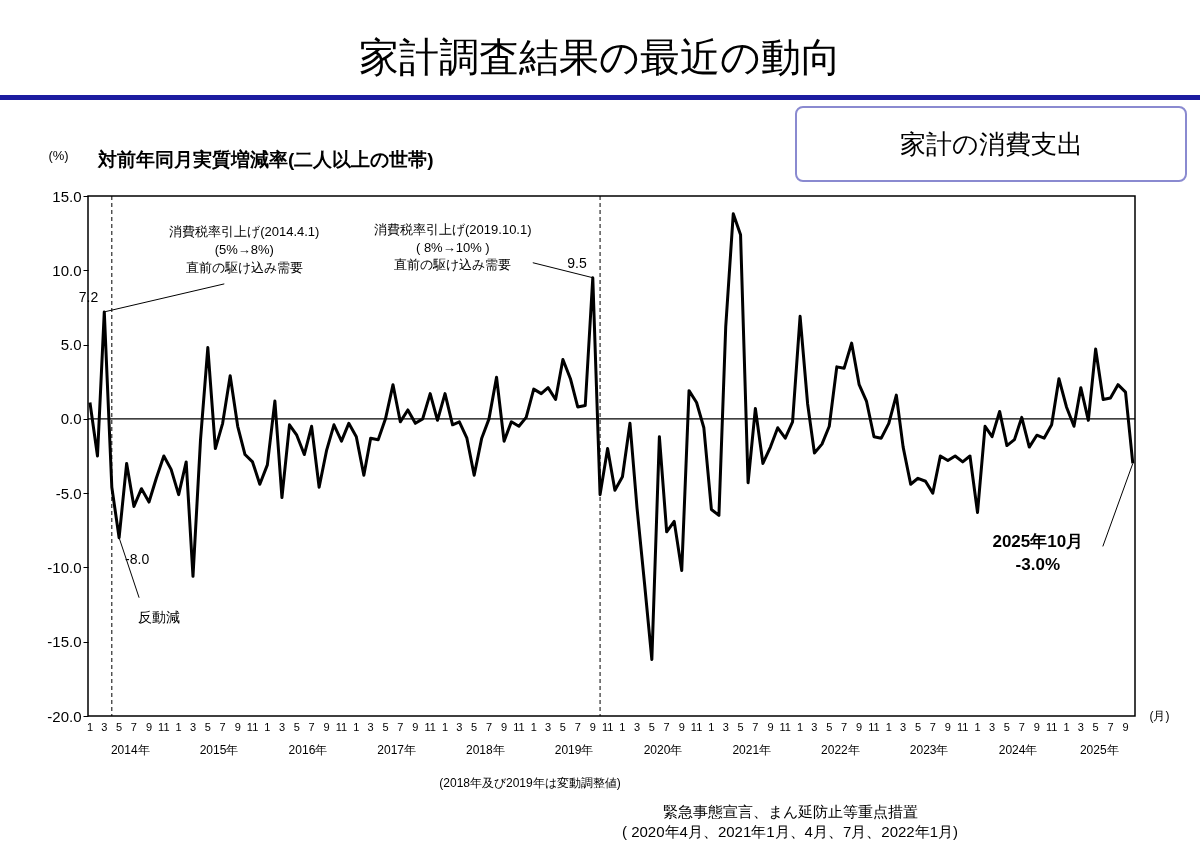 This screenshot has height=847, width=1200. I want to click on y-tick-label: 5.0, so click(71, 345).